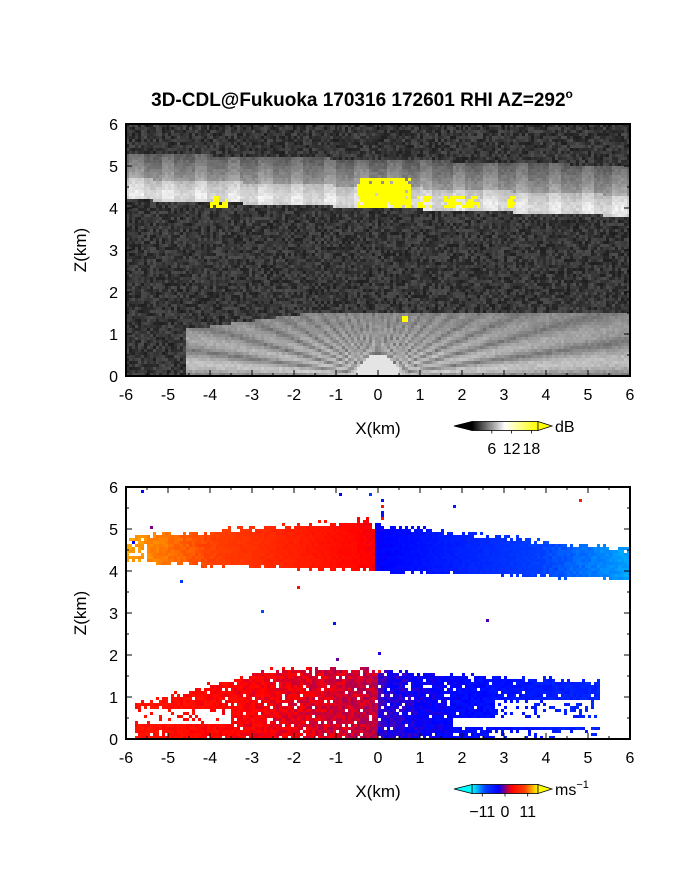 The width and height of the screenshot is (680, 880). I want to click on colorbar-tick-label: 12, so click(512, 449).